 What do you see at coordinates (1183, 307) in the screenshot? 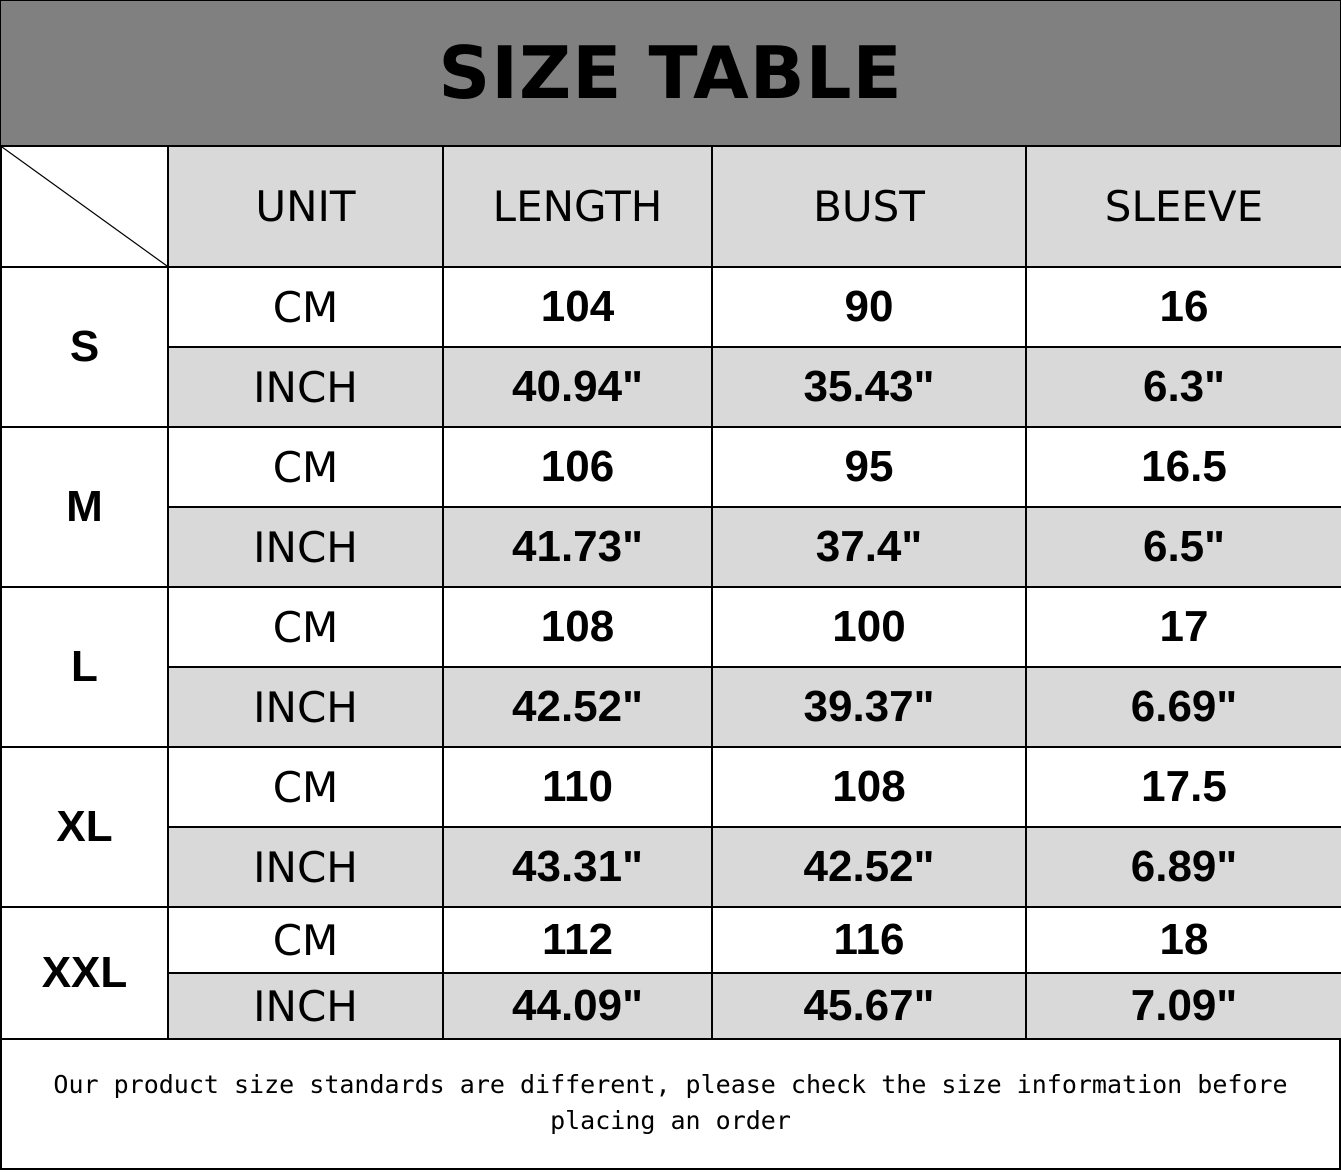
I see `sleeve-cell: 16` at bounding box center [1183, 307].